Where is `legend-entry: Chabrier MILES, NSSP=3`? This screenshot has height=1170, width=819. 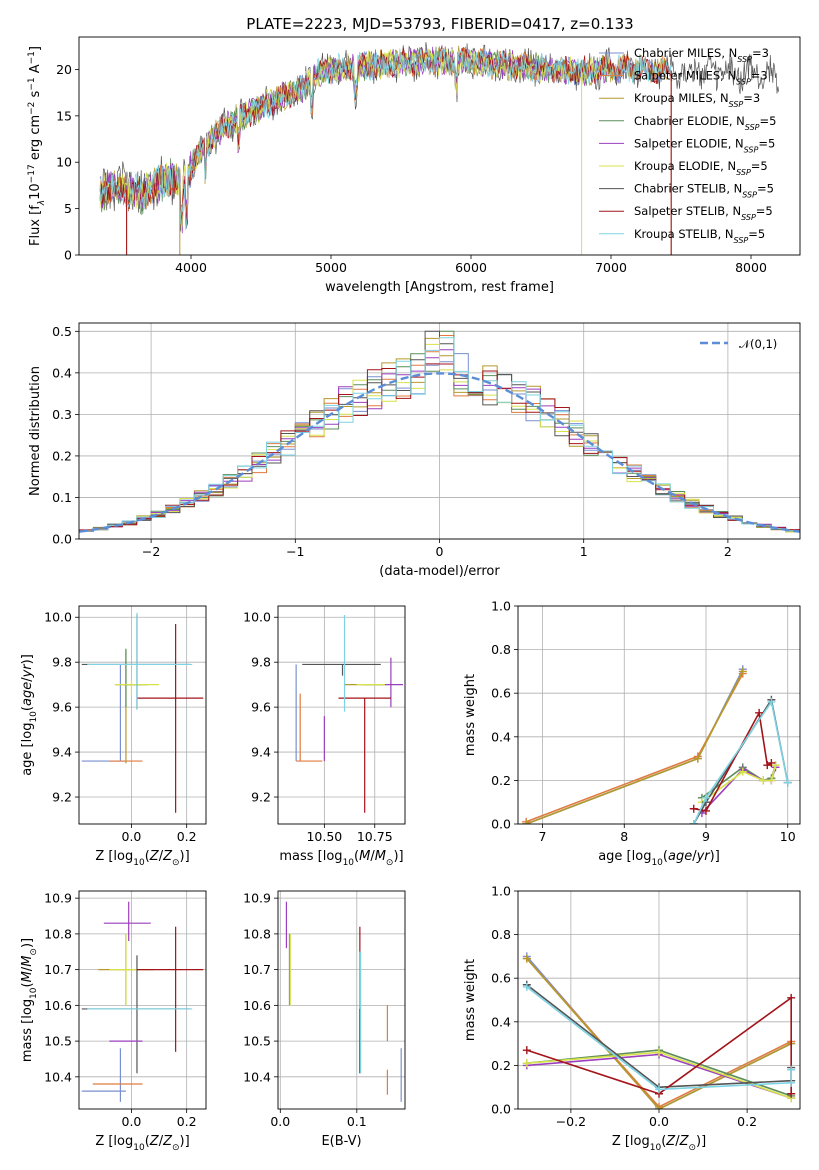 legend-entry: Chabrier MILES, NSSP=3 is located at coordinates (701, 55).